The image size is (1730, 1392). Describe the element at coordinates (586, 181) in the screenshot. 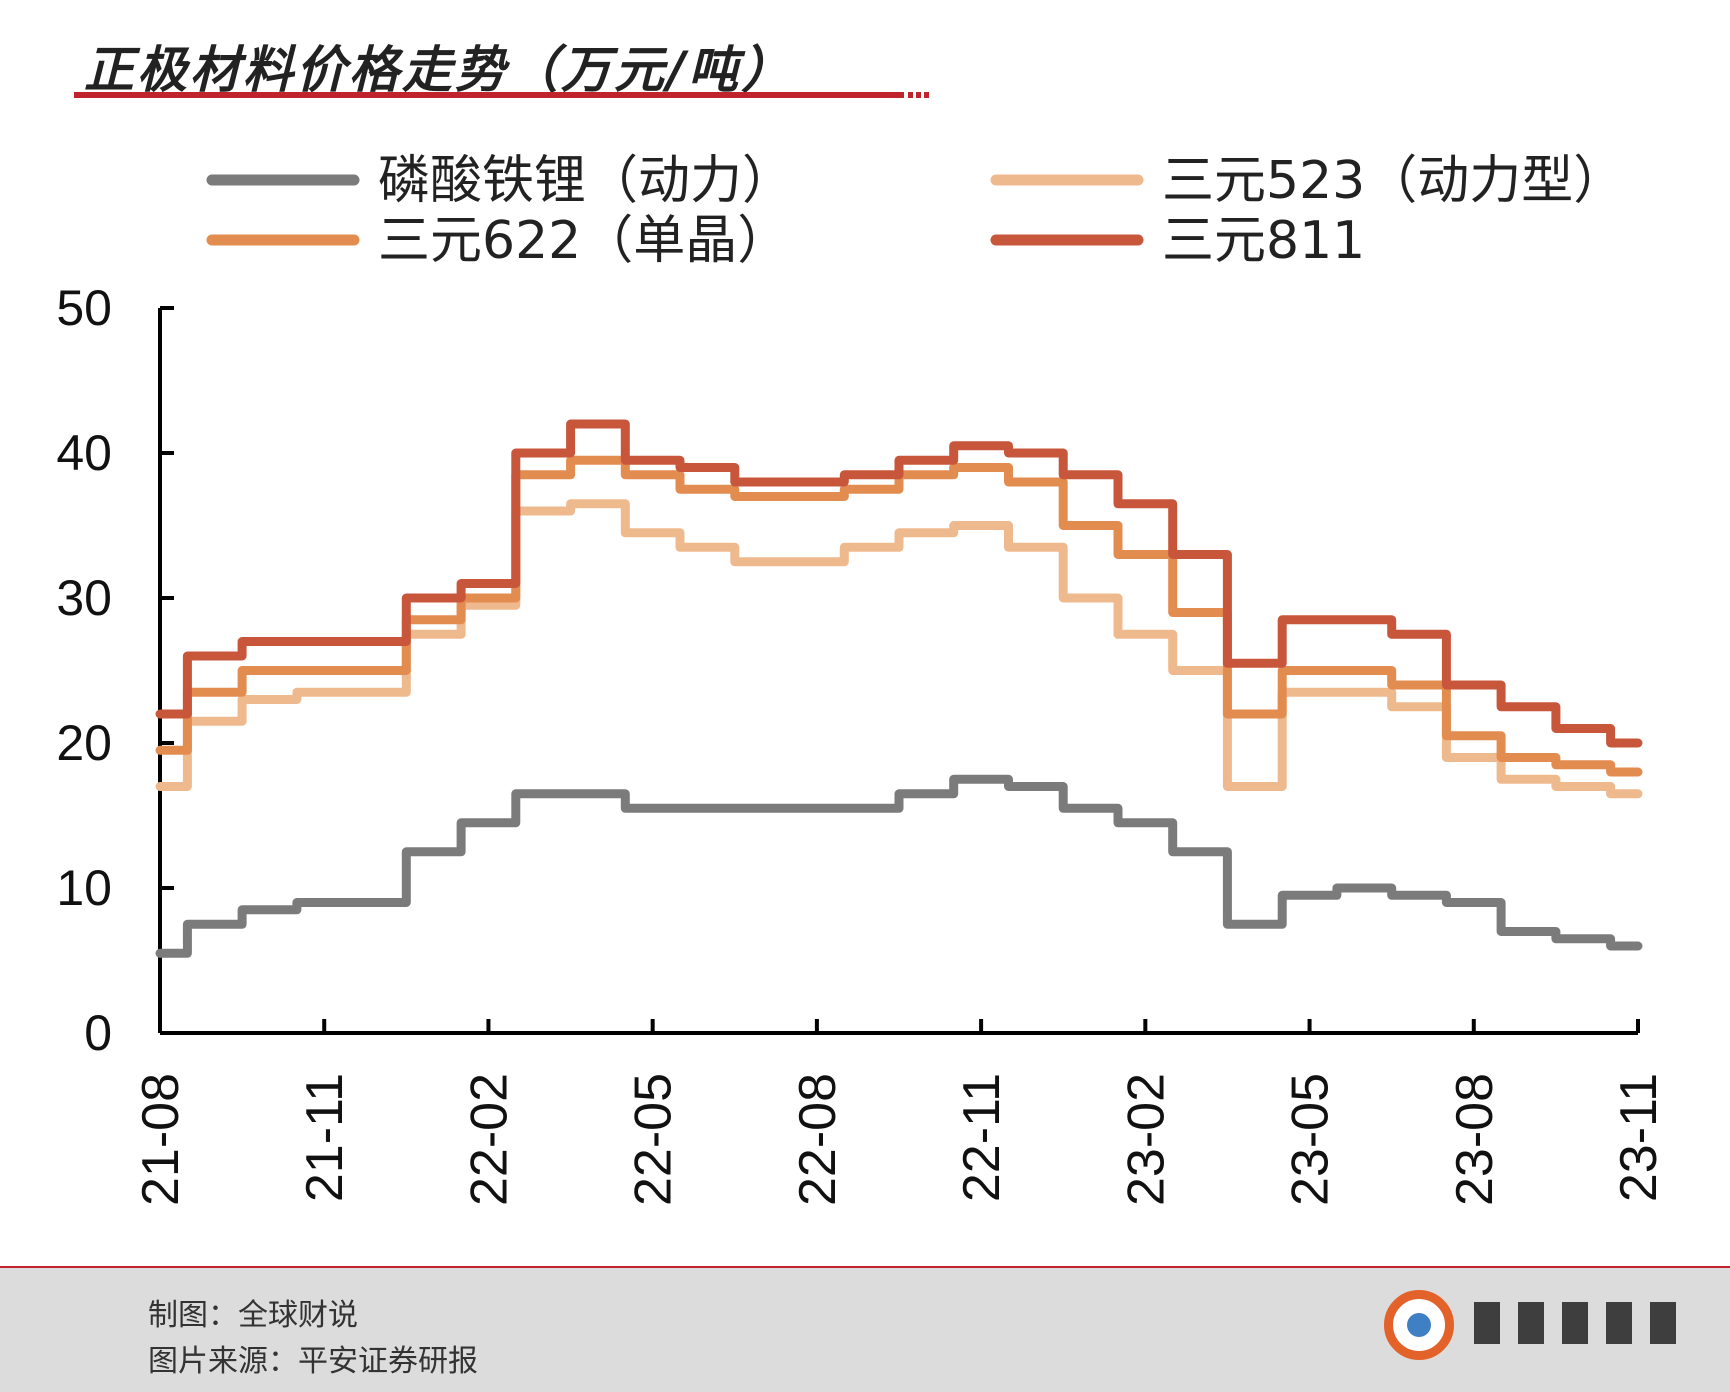

I see `legend-label: 磷酸铁锂（动力）` at that location.